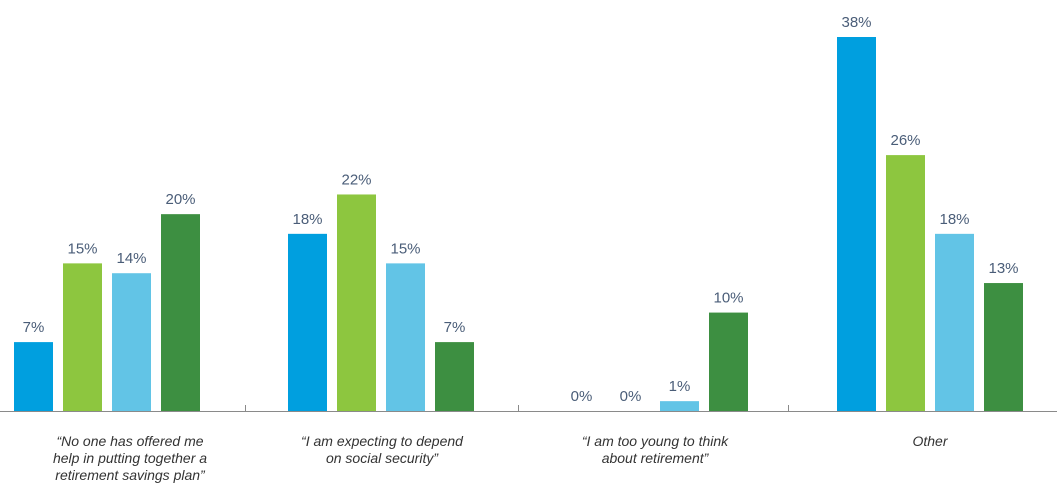 The image size is (1057, 488). I want to click on bar-c3-s3, so click(1003, 347).